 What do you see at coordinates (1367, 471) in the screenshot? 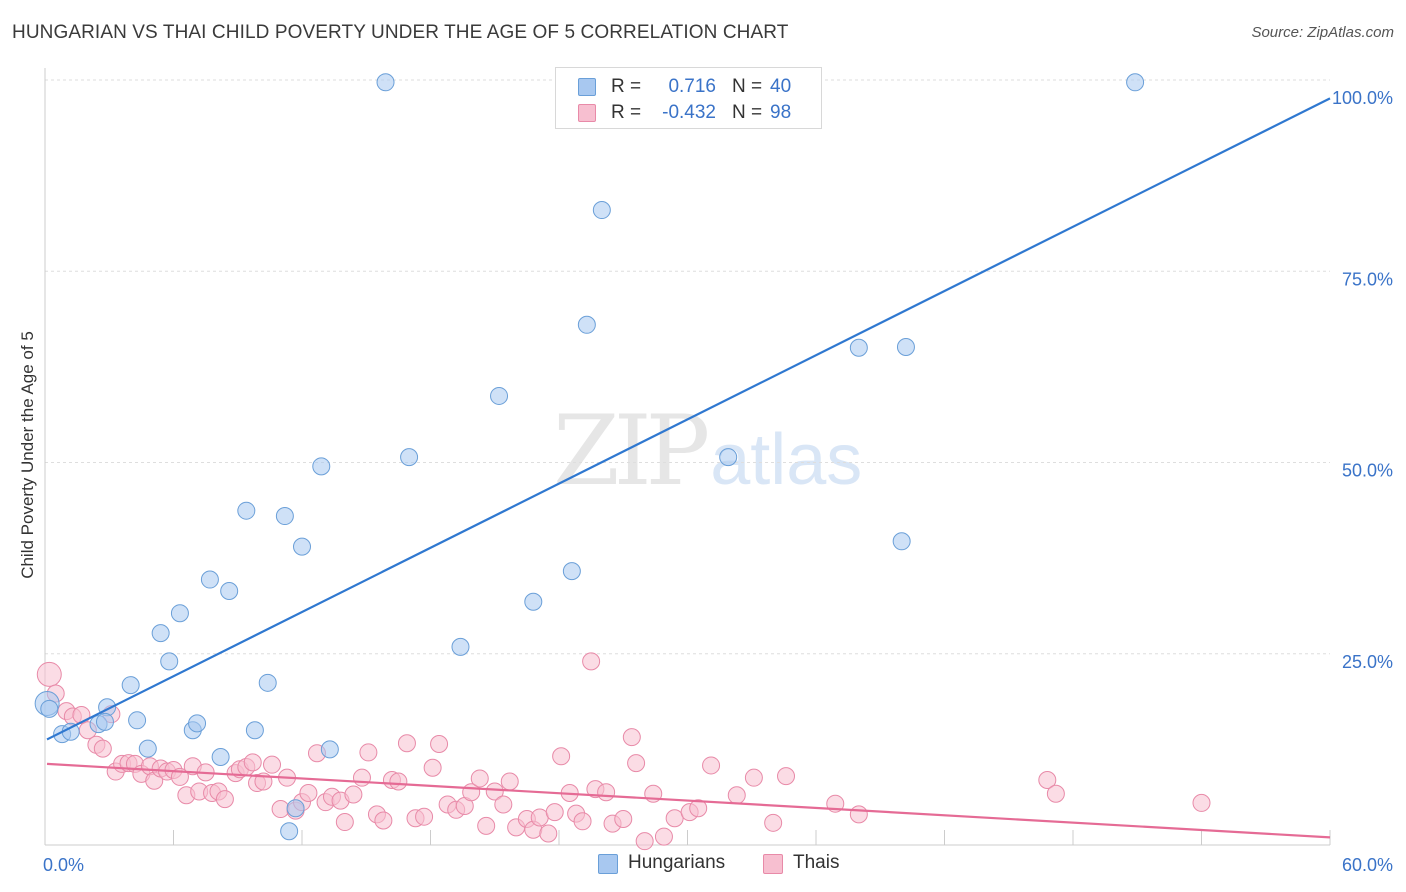
I see `y-tick-label: 50.0%` at bounding box center [1367, 471].